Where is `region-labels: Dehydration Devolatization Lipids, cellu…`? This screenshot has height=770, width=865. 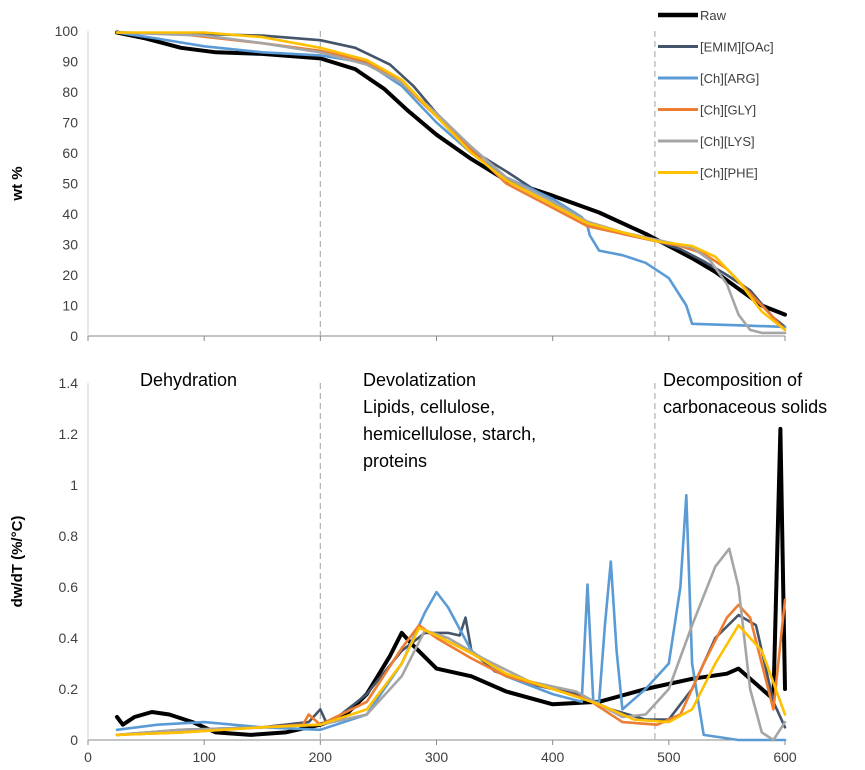
region-labels: Dehydration Devolatization Lipids, cellu… is located at coordinates (483, 420).